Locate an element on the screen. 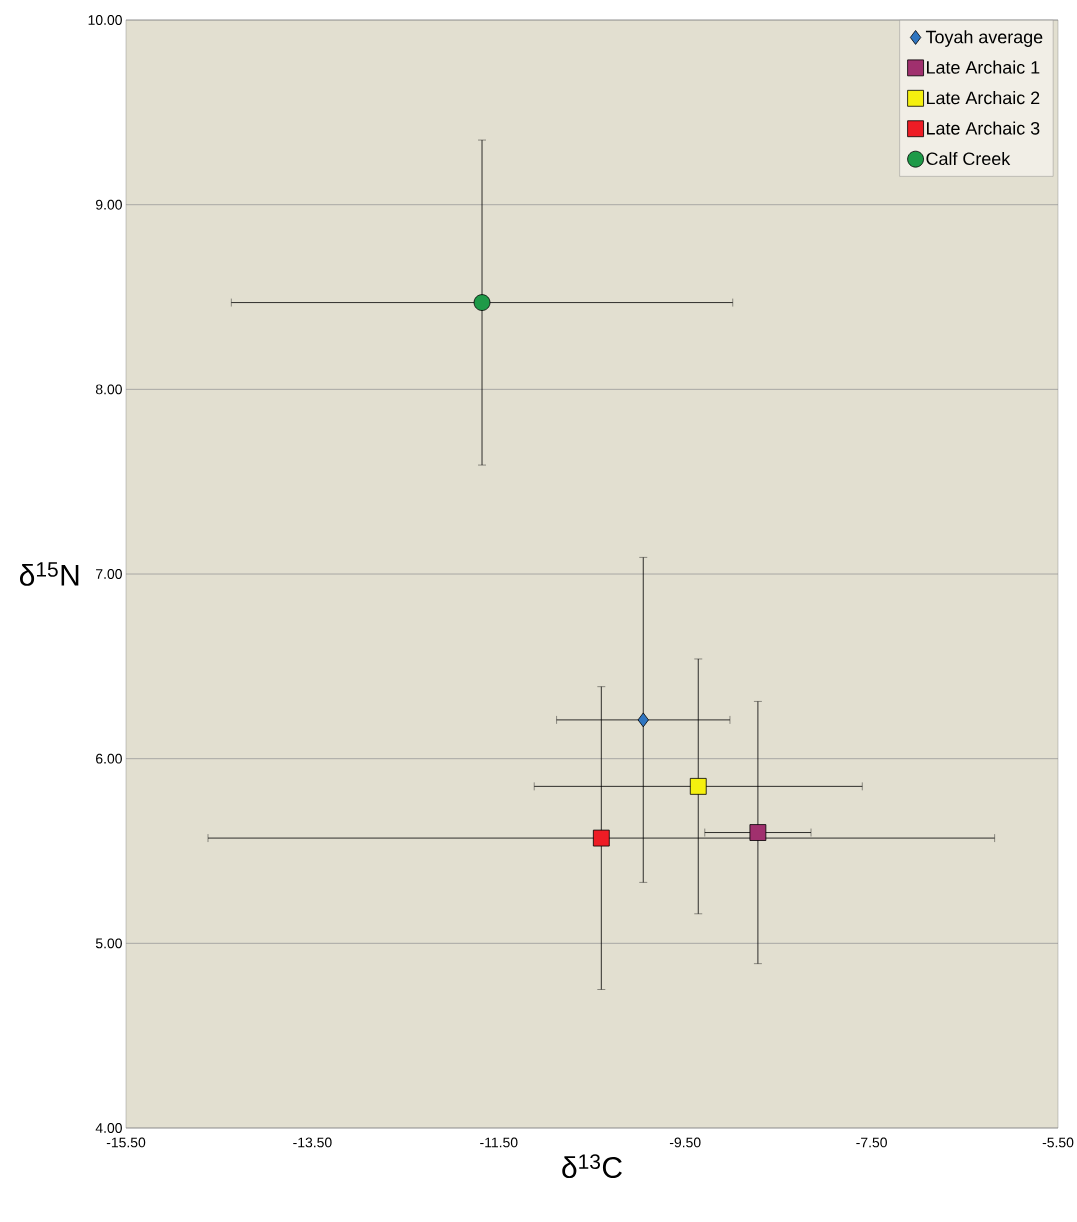 This screenshot has height=1222, width=1077. x-tick-label: -13.50 is located at coordinates (312, 1142).